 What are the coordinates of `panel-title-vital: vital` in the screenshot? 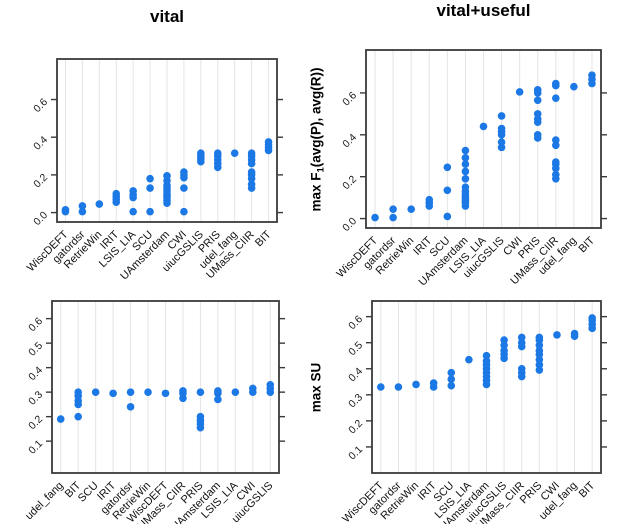 It's located at (167, 16).